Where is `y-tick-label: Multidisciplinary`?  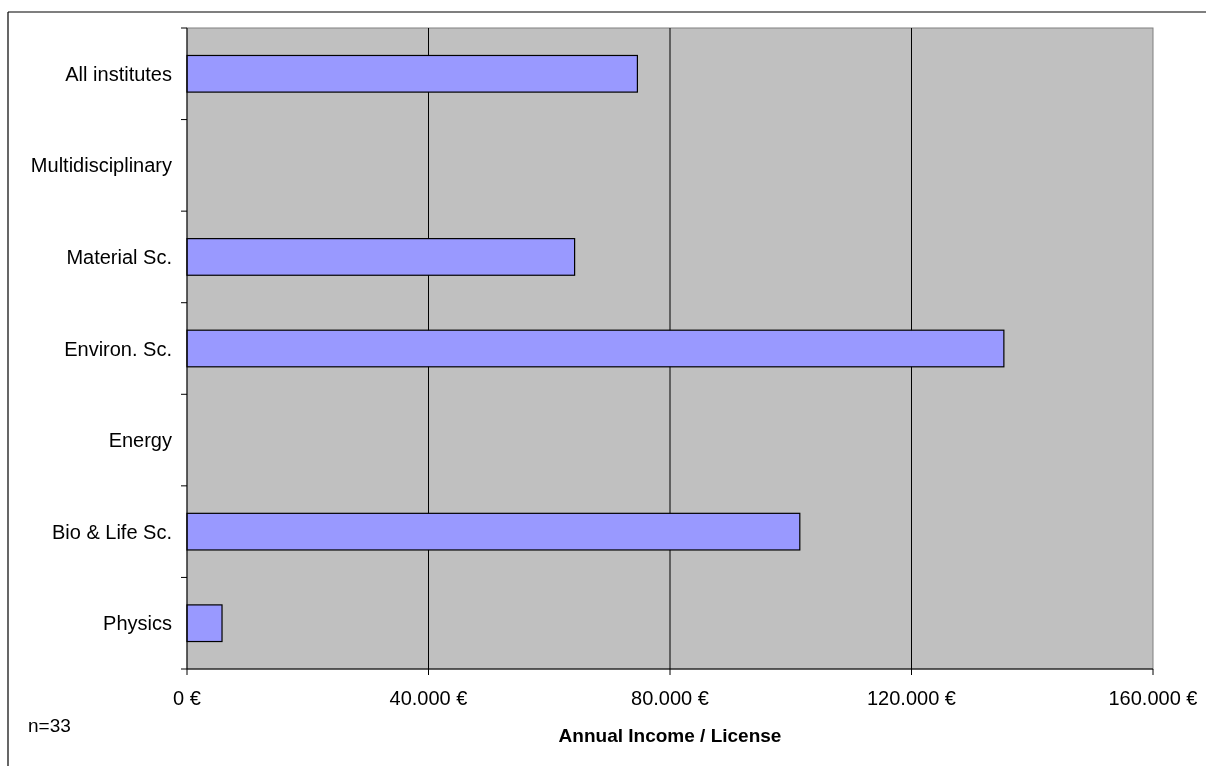
y-tick-label: Multidisciplinary is located at coordinates (101, 165).